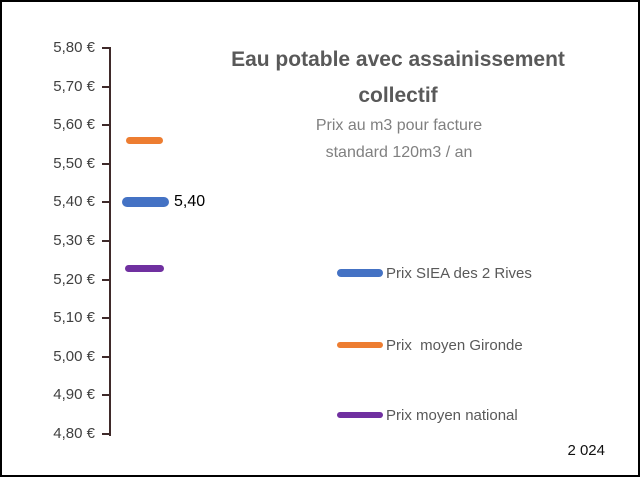 The height and width of the screenshot is (477, 640). What do you see at coordinates (144, 141) in the screenshot?
I see `marker-prix-moyen-gironde` at bounding box center [144, 141].